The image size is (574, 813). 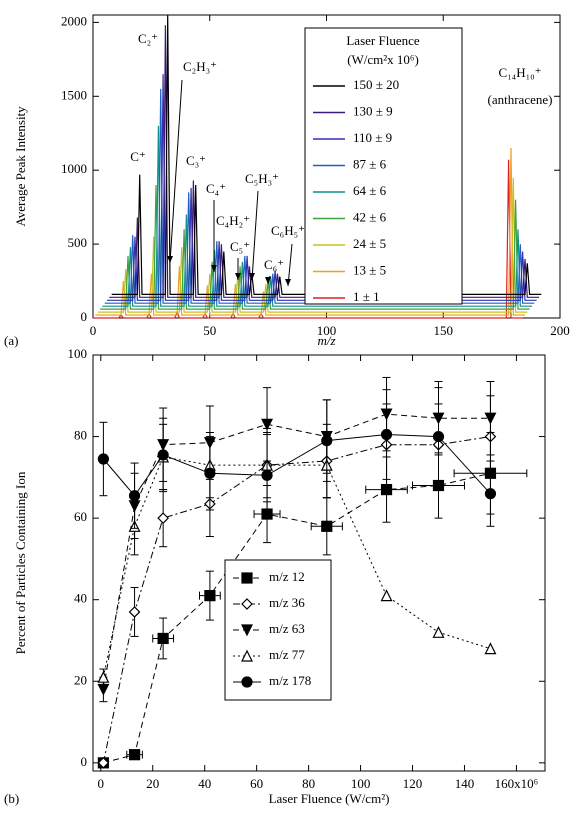 I want to click on annotation: C₁₄H₁₀⁺, so click(x=519, y=72).